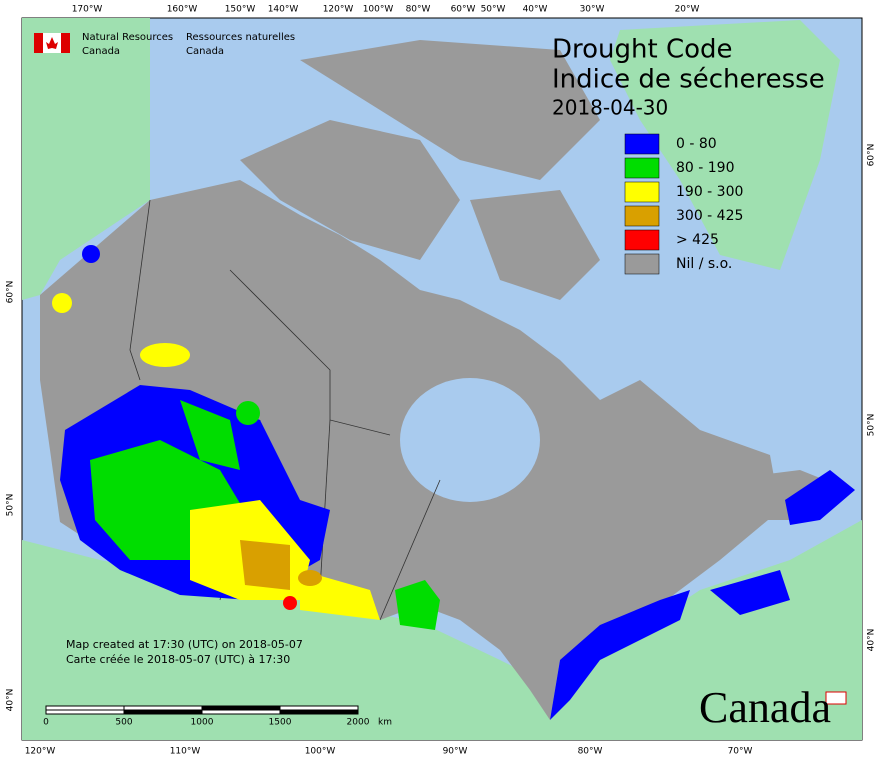 This screenshot has height=760, width=880. Describe the element at coordinates (283, 10) in the screenshot. I see `top-graticule-label: 140°W` at that location.